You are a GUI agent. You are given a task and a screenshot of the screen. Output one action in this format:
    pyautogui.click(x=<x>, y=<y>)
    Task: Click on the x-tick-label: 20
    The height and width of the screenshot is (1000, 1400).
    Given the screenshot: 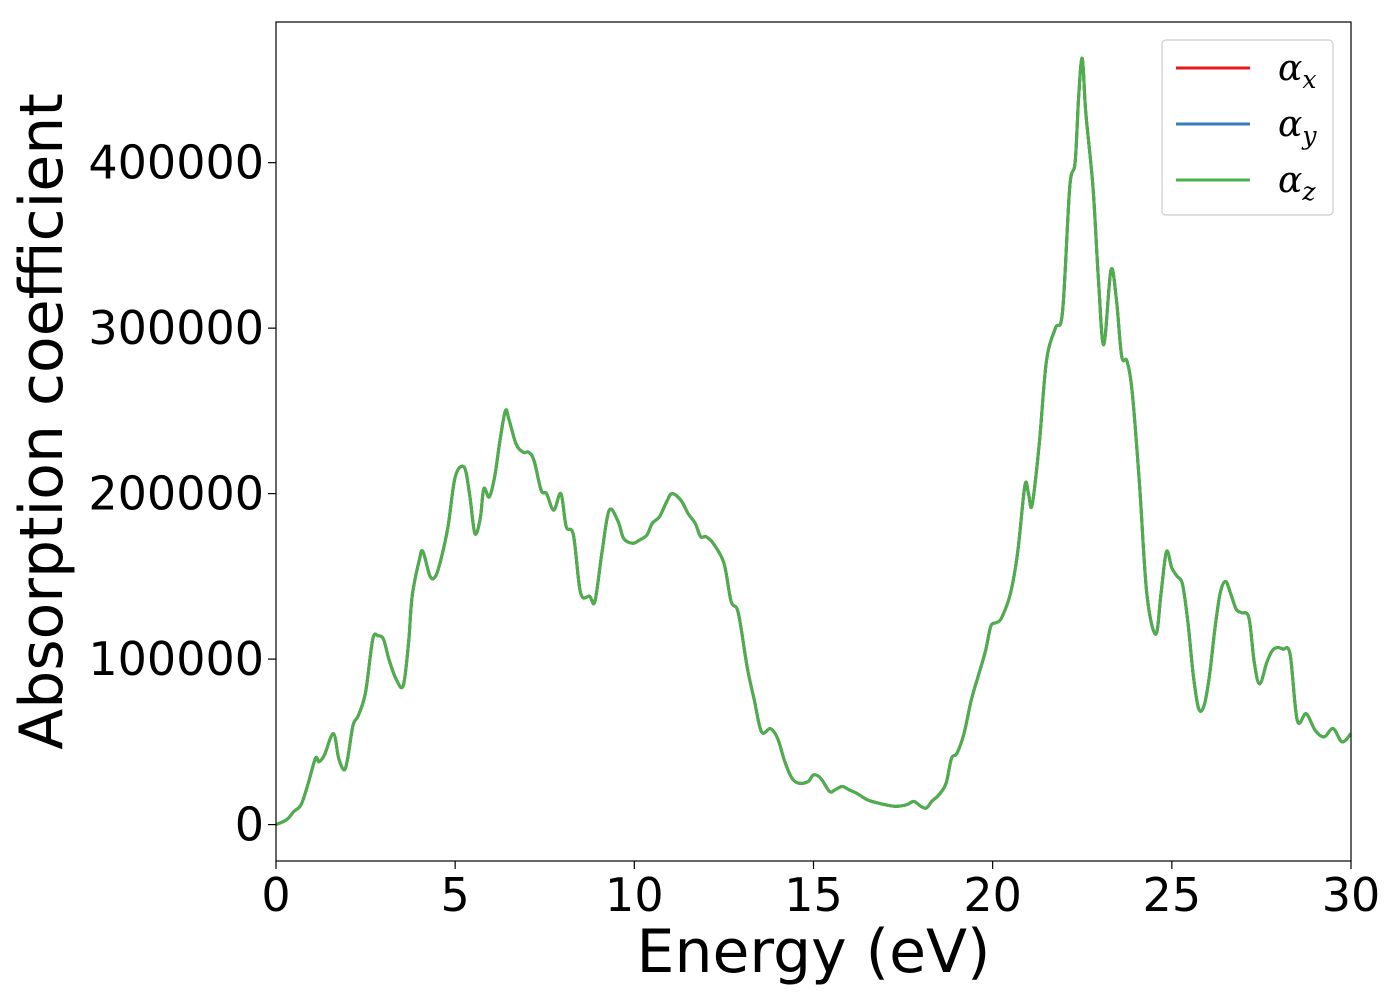 What is the action you would take?
    pyautogui.click(x=992, y=895)
    